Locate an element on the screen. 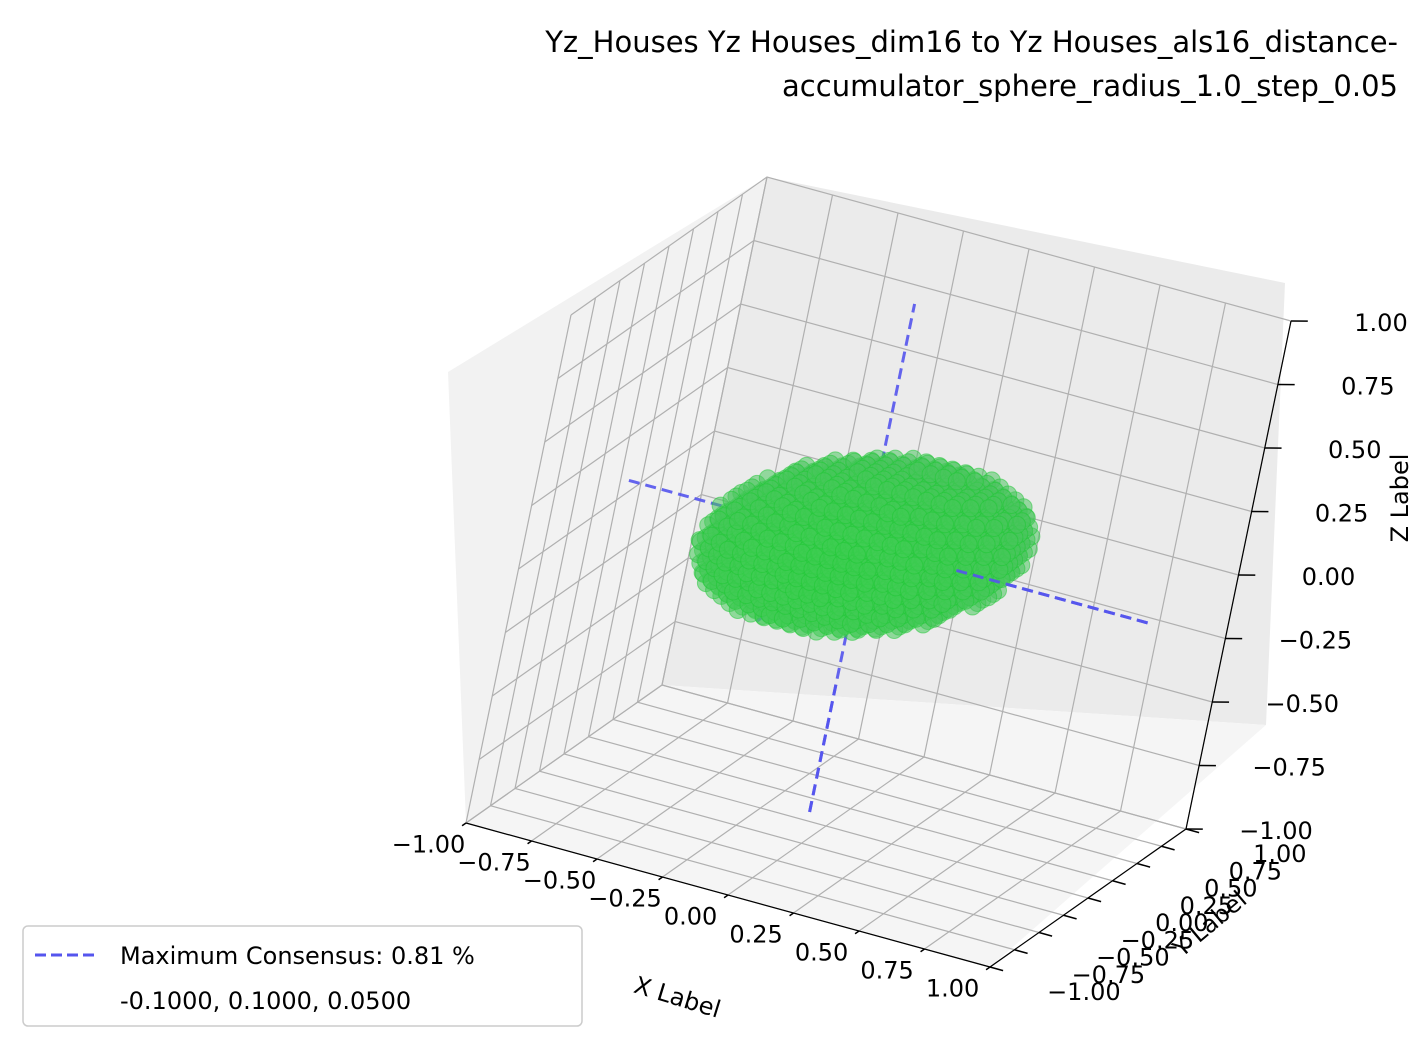 The image size is (1423, 1049). z-tick-label: 0.25 is located at coordinates (1341, 514).